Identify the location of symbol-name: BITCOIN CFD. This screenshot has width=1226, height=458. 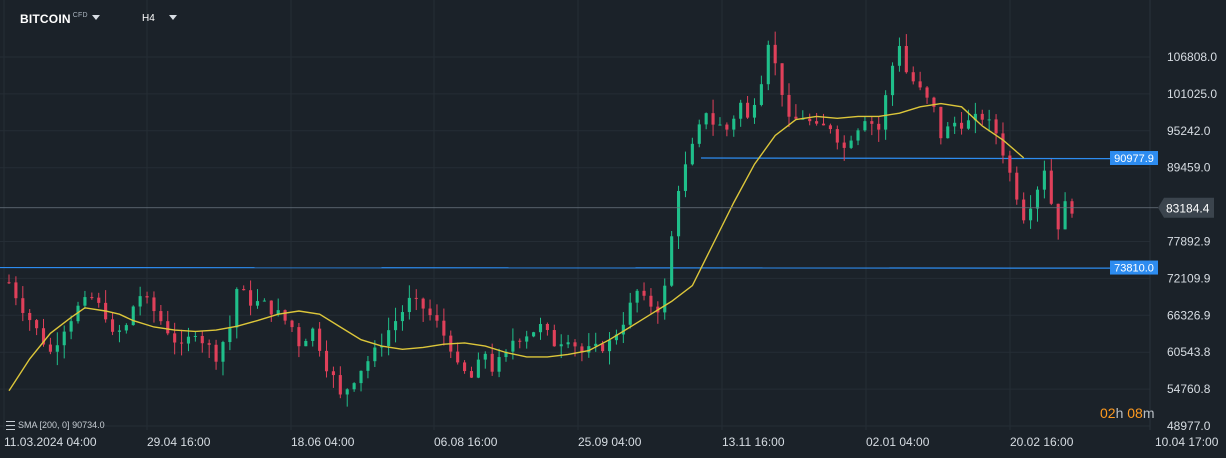
(54, 19).